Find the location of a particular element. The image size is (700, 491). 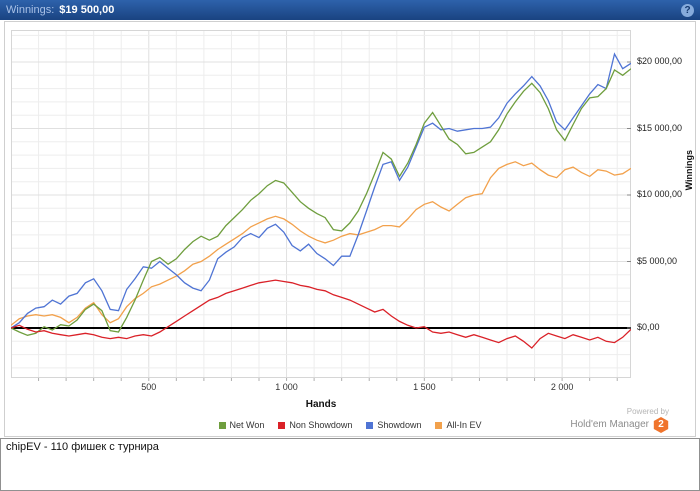

legend-label: Non Showdown is located at coordinates (321, 425).